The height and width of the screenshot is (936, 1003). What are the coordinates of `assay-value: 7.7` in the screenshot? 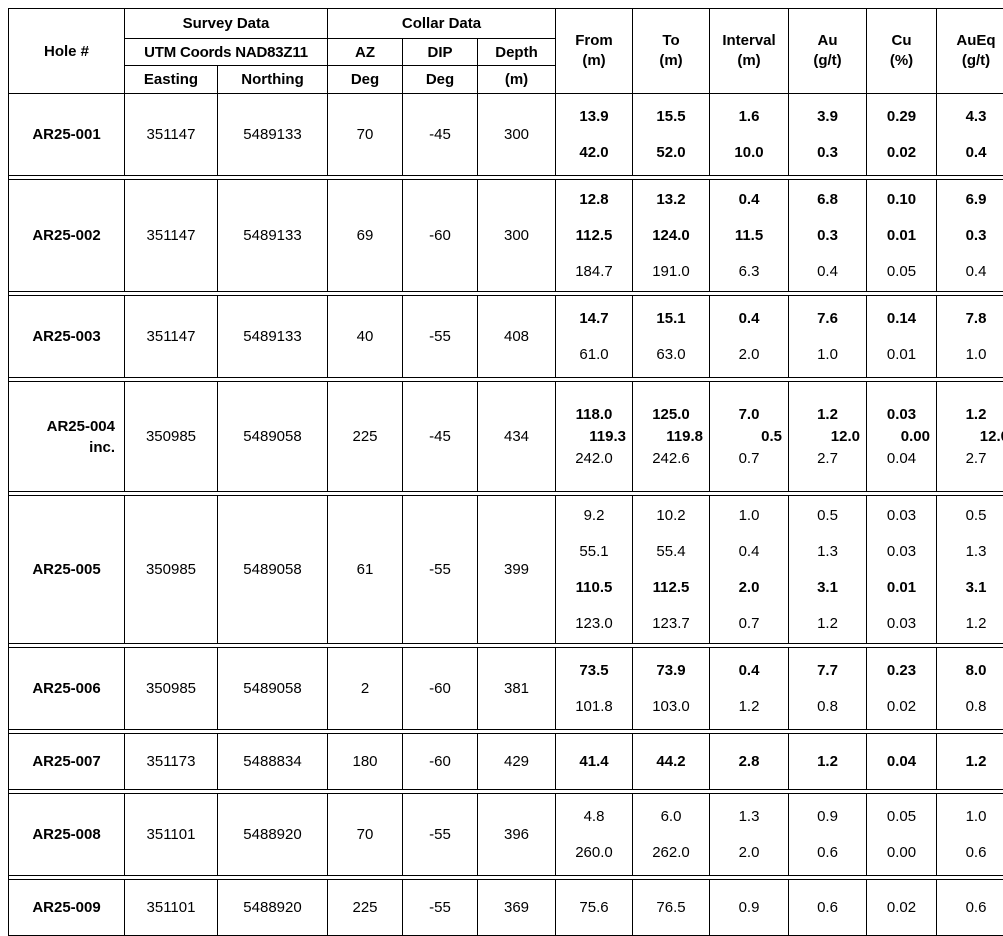 It's located at (827, 671).